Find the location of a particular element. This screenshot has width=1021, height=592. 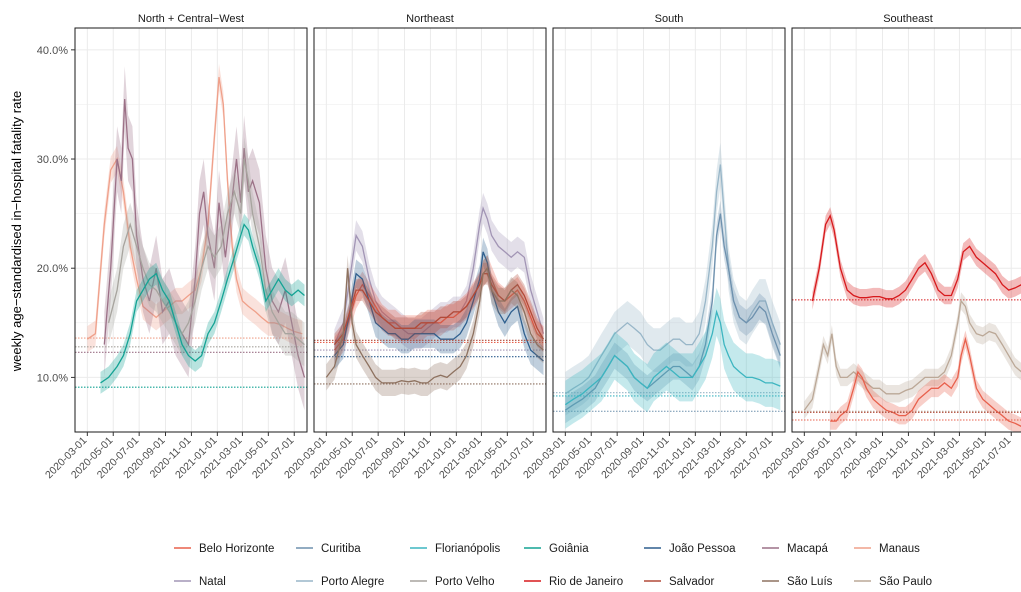

legend-item-curitiba: Curitiba is located at coordinates (328, 549).